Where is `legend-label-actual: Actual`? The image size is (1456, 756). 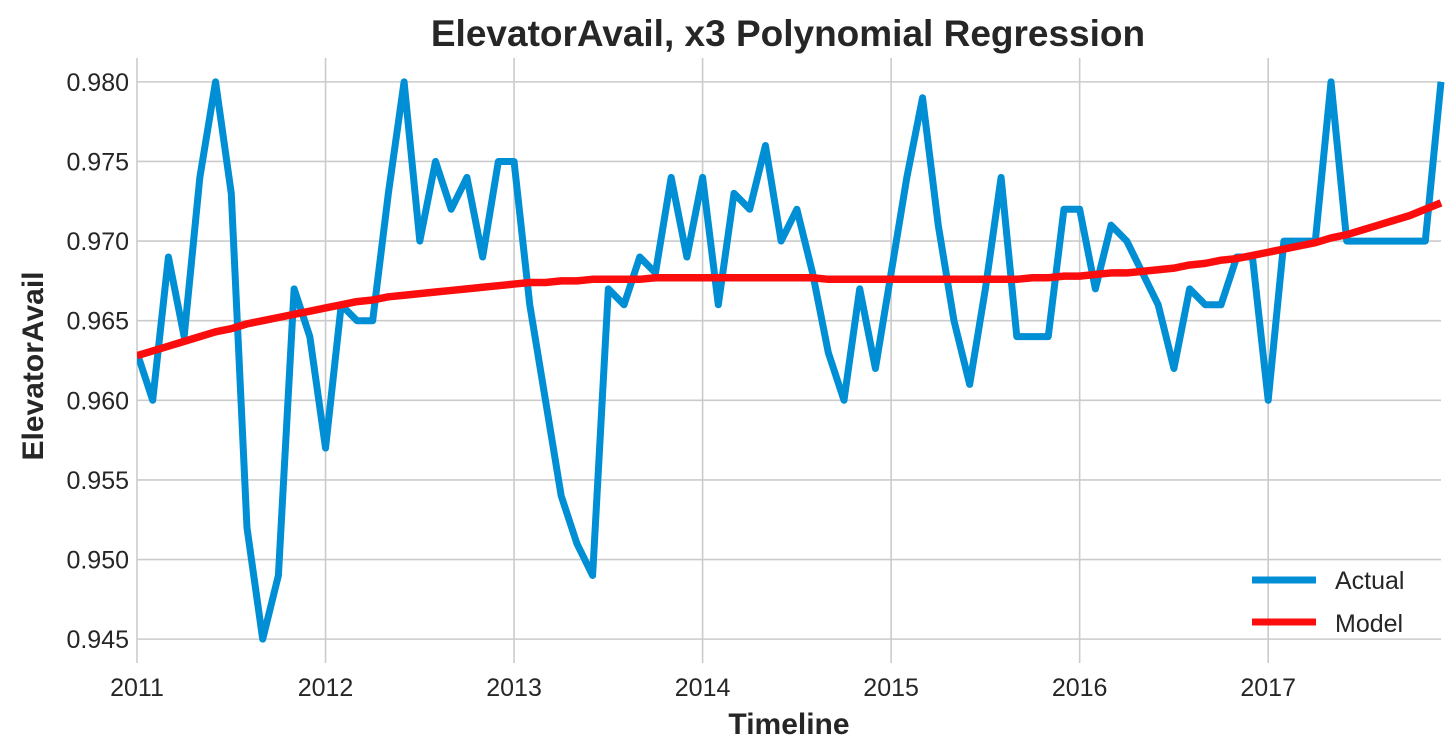
legend-label-actual: Actual is located at coordinates (1369, 581).